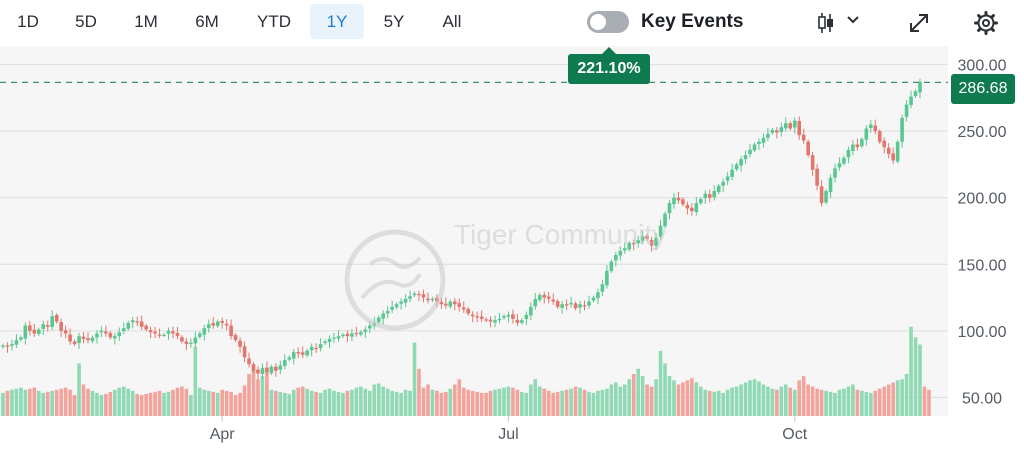 The width and height of the screenshot is (1024, 467). What do you see at coordinates (853, 22) in the screenshot?
I see `chevron-down-icon` at bounding box center [853, 22].